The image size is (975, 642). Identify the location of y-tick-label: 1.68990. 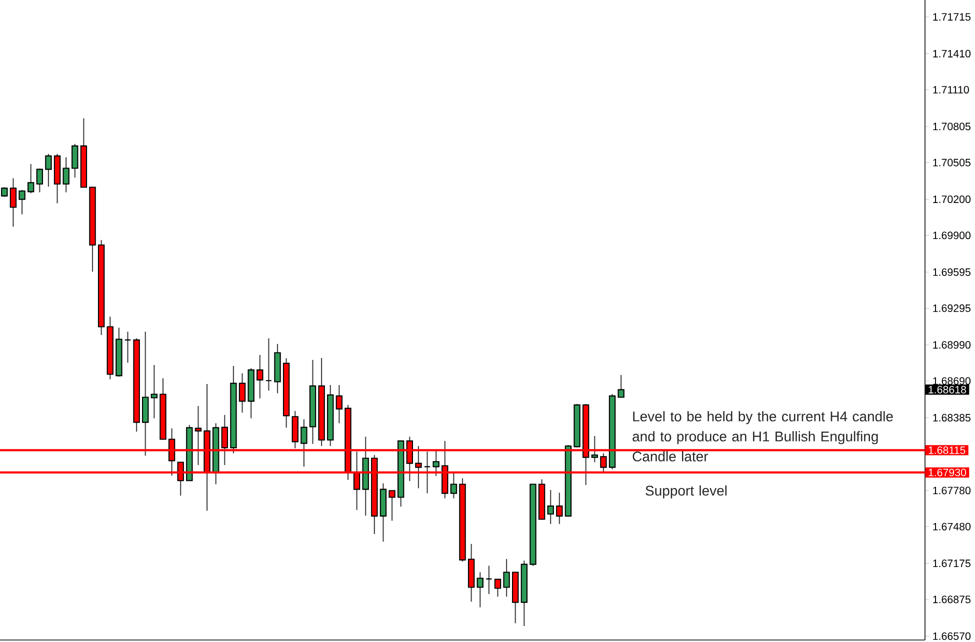
(952, 345).